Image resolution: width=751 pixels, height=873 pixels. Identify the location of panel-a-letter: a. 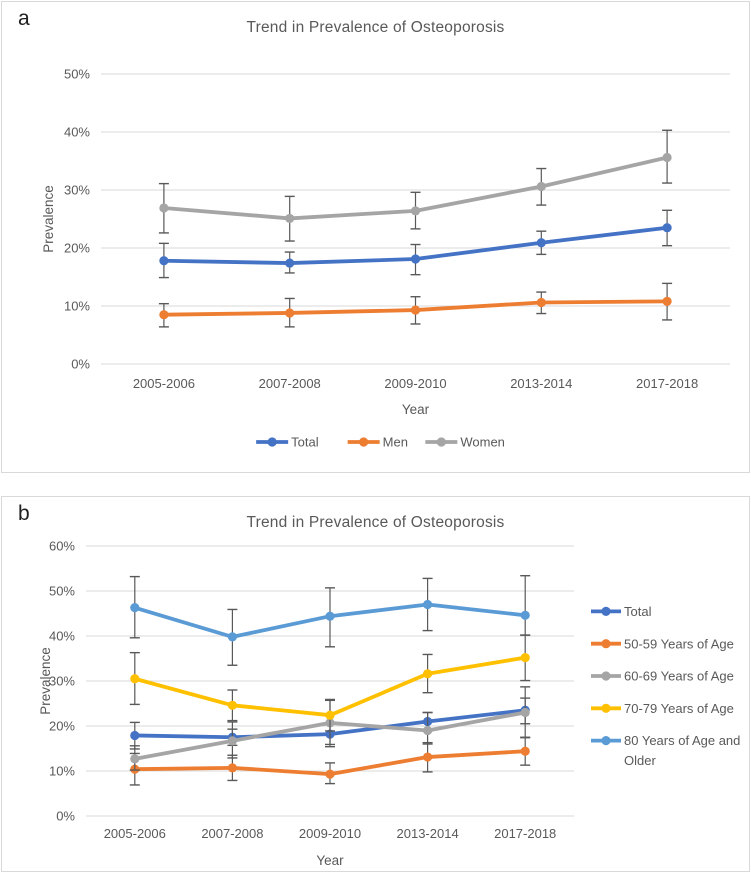
(24, 18).